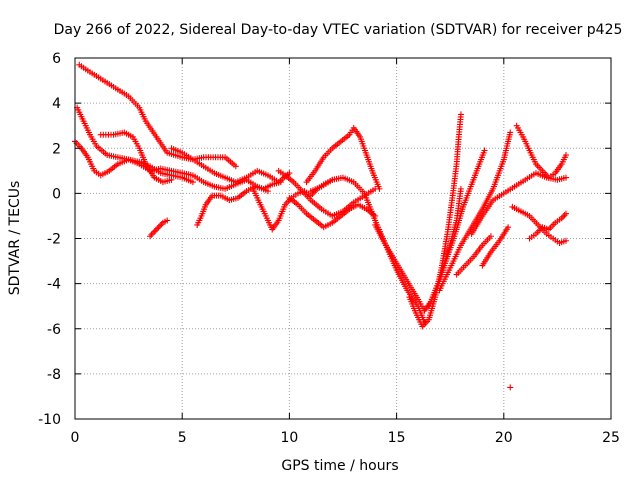  What do you see at coordinates (75, 438) in the screenshot?
I see `x-tick-label: 0` at bounding box center [75, 438].